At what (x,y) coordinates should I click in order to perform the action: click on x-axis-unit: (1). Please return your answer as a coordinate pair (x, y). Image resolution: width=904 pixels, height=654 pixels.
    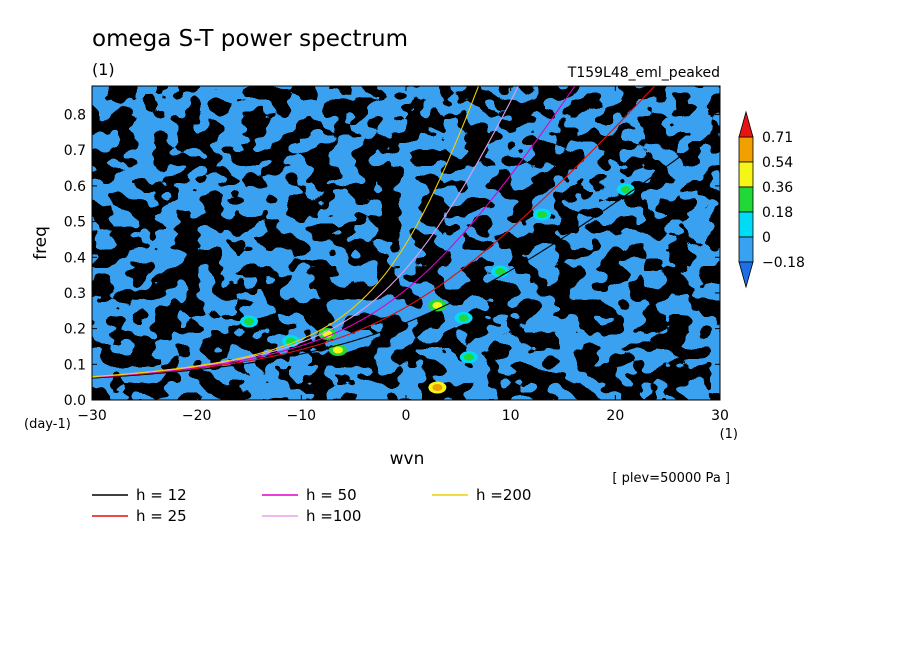
    Looking at the image, I should click on (729, 434).